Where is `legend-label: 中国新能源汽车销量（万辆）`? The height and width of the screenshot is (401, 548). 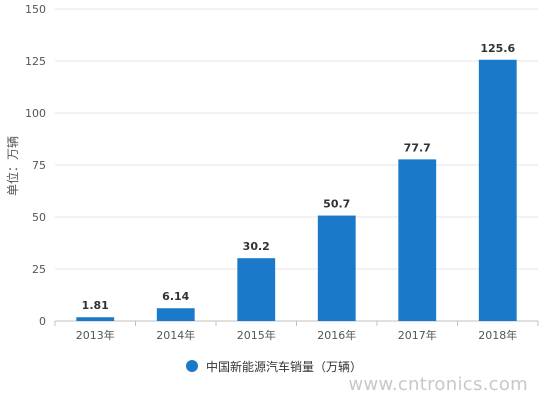
legend-label: 中国新能源汽车销量（万辆） is located at coordinates (284, 366).